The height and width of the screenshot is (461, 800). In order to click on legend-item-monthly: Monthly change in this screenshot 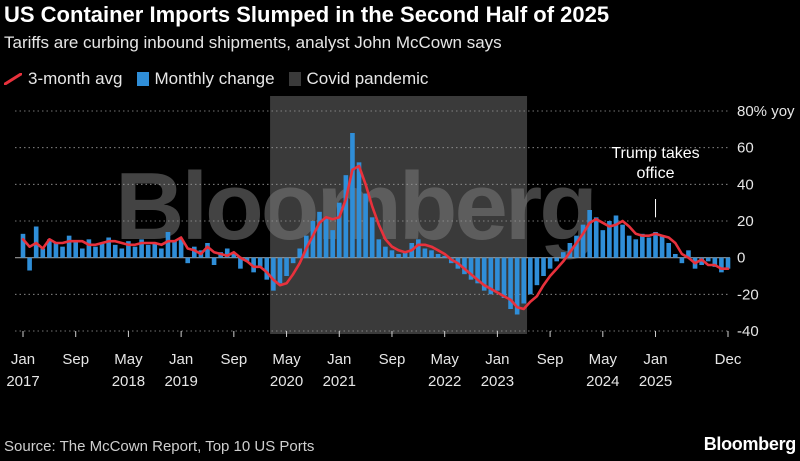, I will do `click(205, 79)`.